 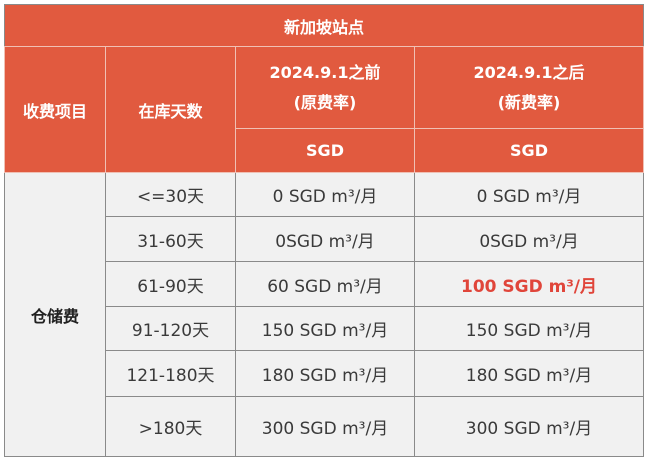 I want to click on header-old-rate-label: (原费率), so click(x=325, y=102).